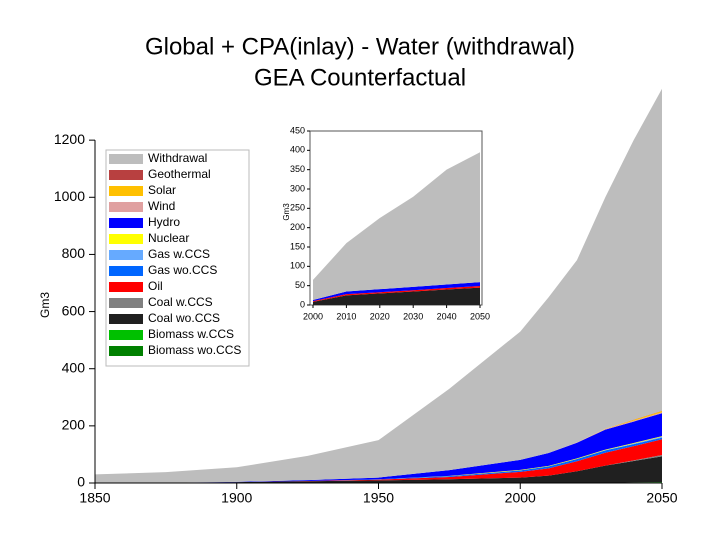 Image resolution: width=720 pixels, height=540 pixels. I want to click on legend-label: Withdrawal, so click(177, 158).